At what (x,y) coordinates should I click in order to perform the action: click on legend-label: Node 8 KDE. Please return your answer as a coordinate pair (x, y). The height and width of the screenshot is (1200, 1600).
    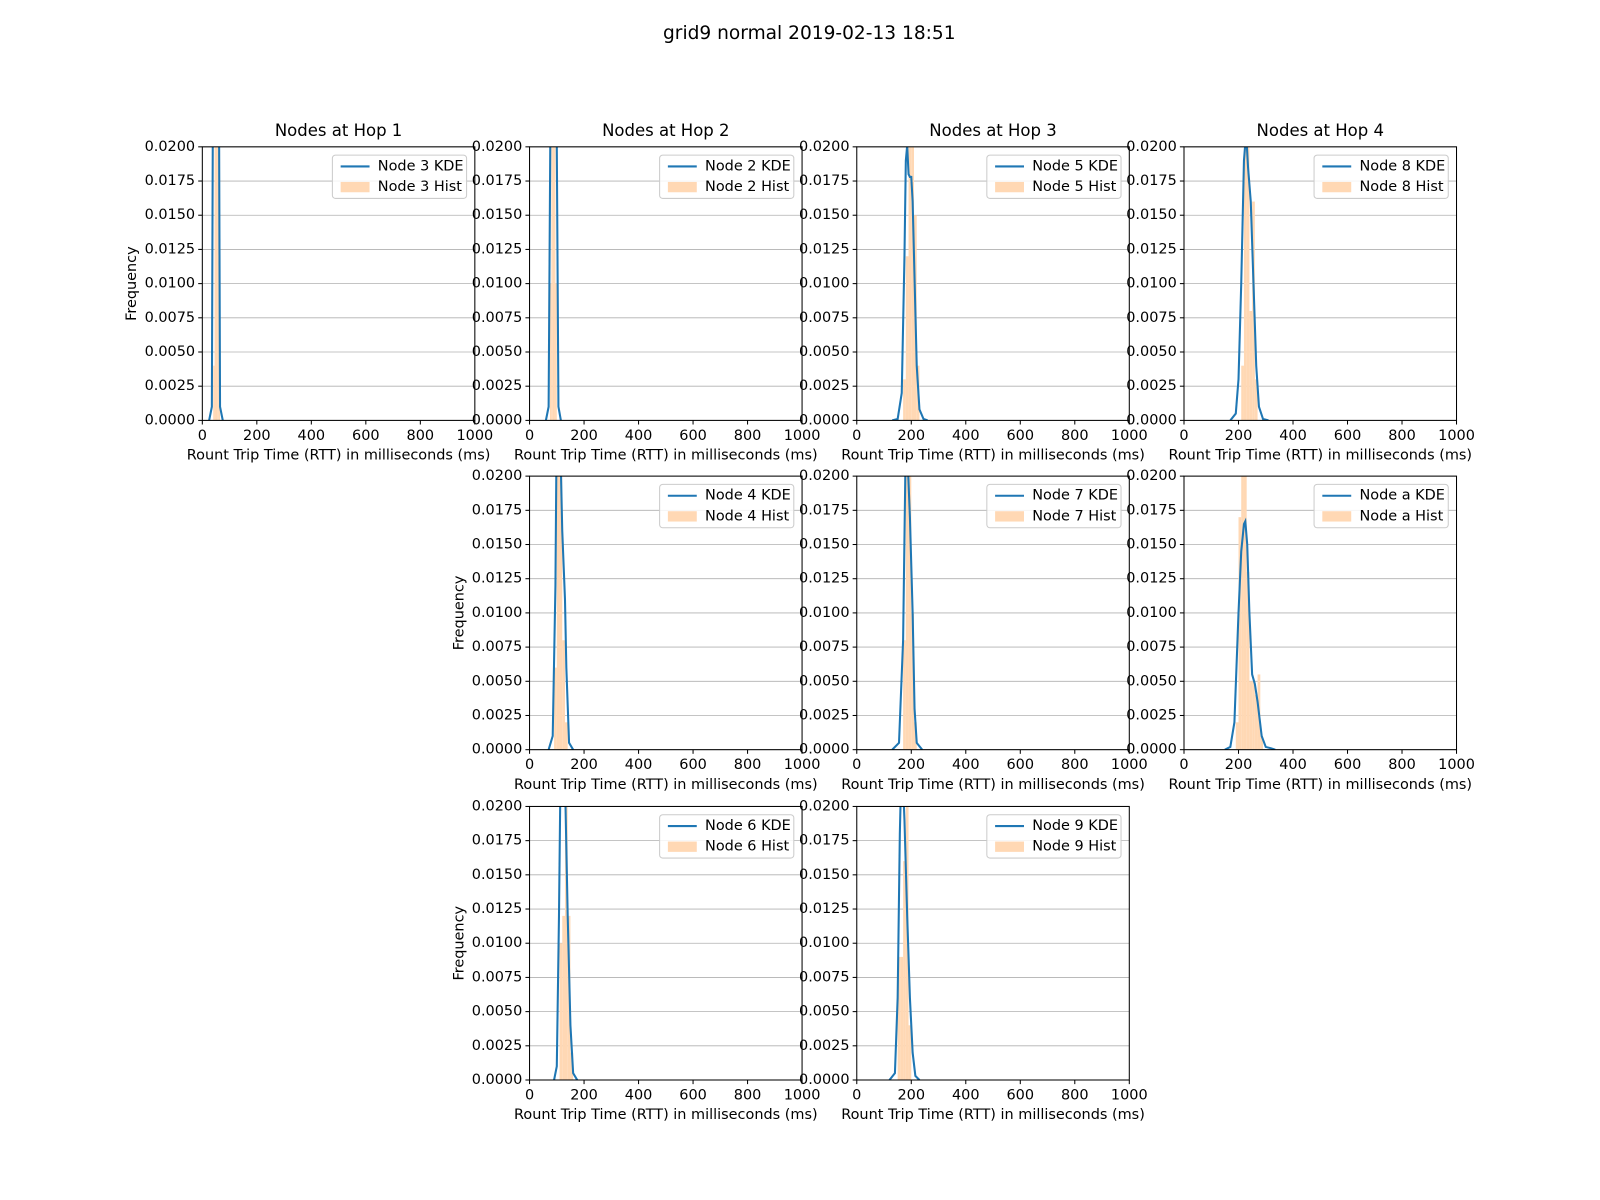
    Looking at the image, I should click on (1402, 166).